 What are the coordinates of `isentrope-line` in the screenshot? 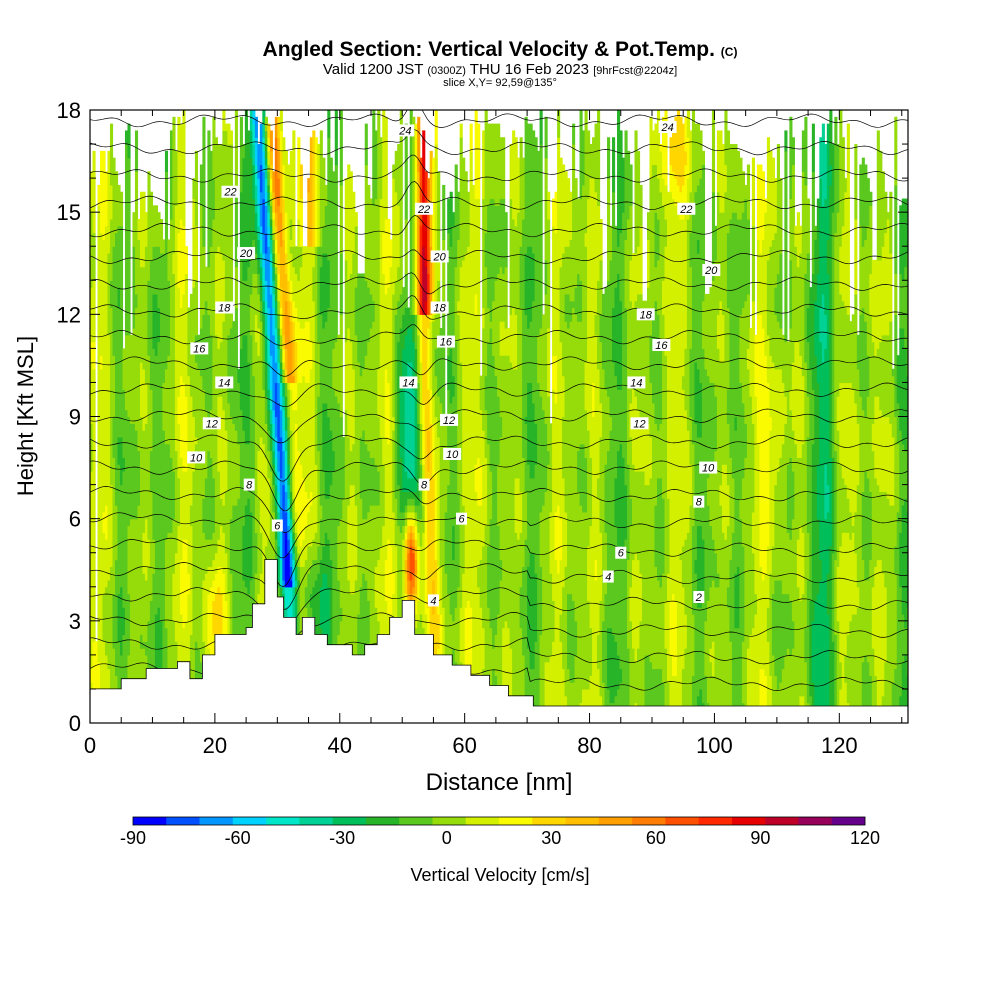 It's located at (499, 226).